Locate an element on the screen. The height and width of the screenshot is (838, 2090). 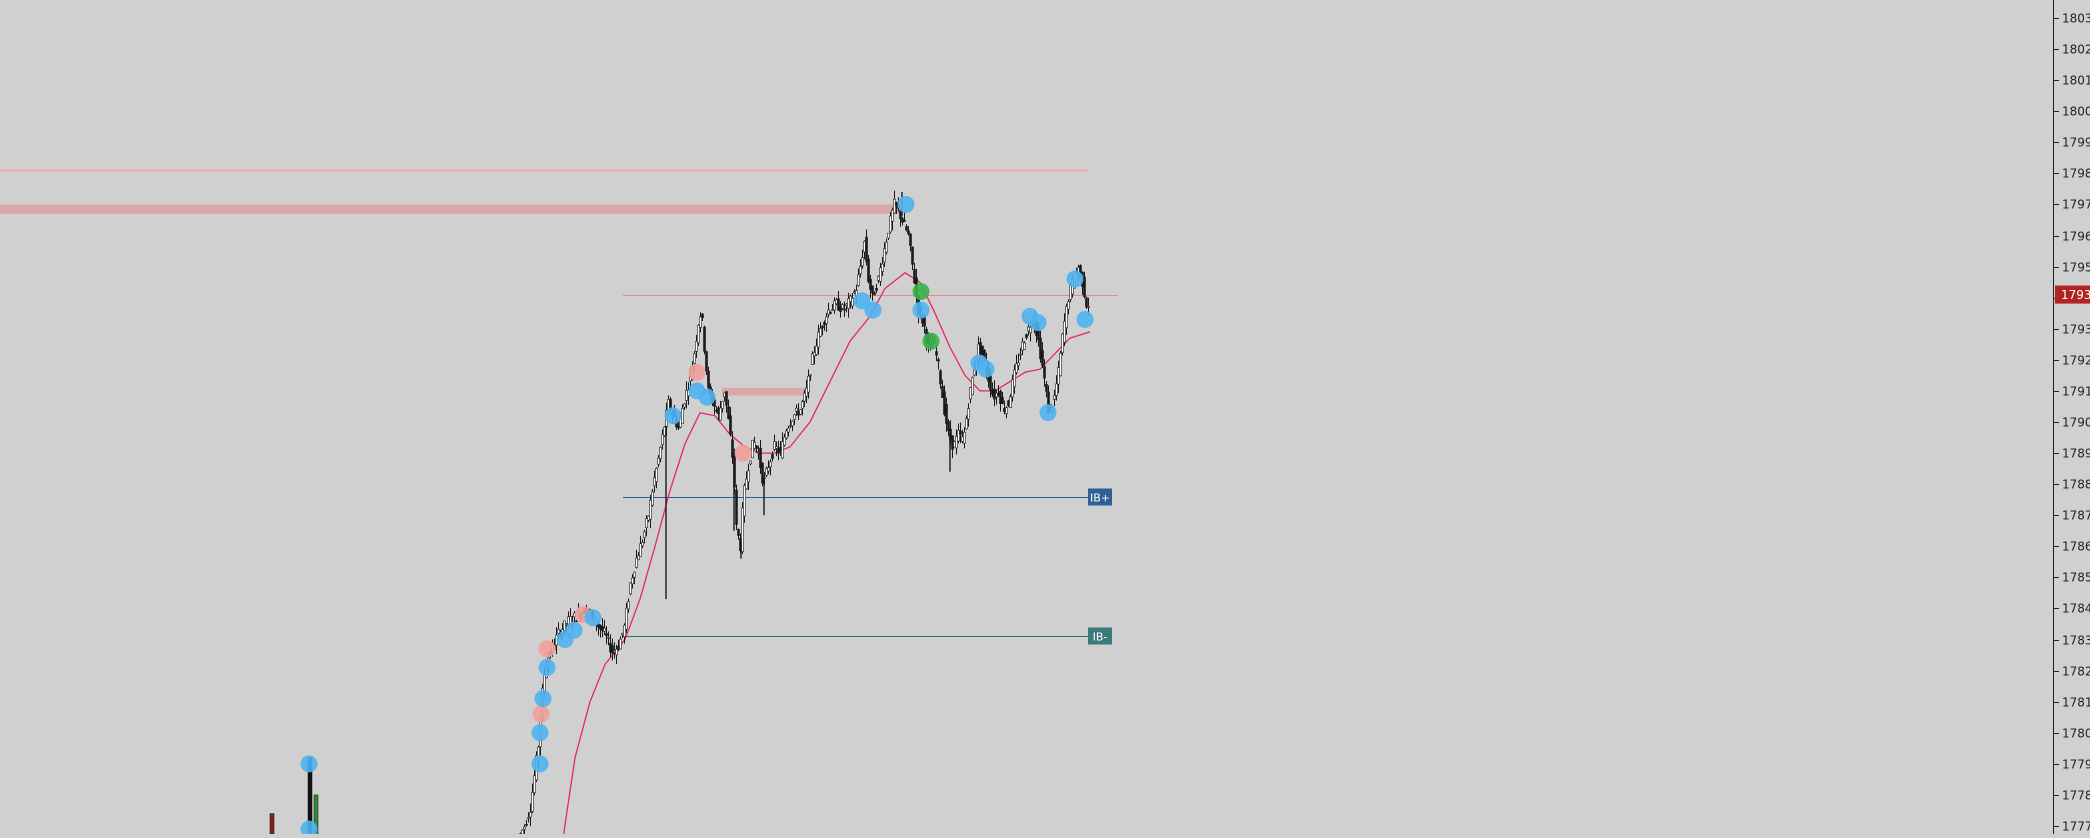
price-axis-tick-label: 1800 is located at coordinates (2076, 112).